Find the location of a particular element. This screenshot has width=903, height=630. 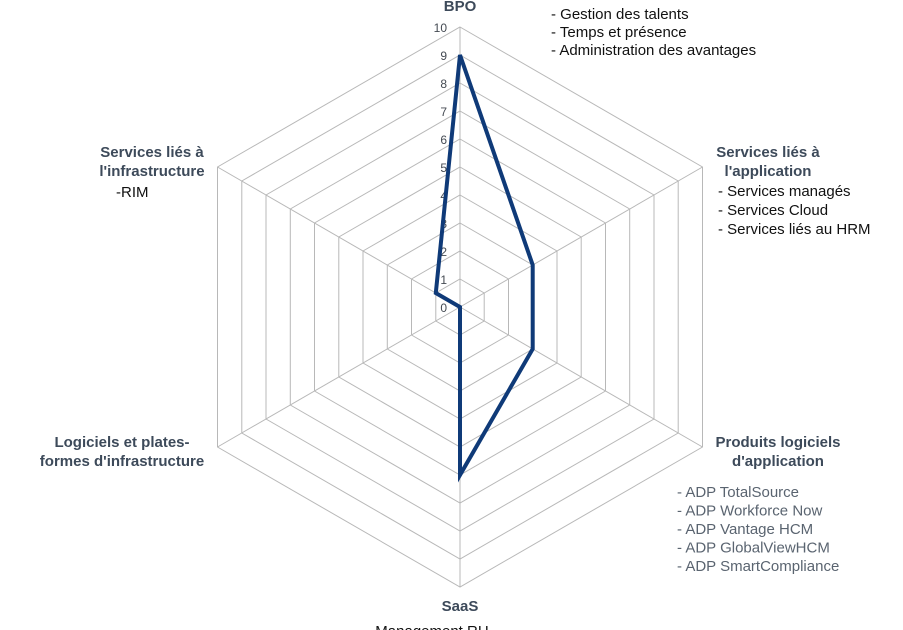

axis-note: - ADP Vantage HCM is located at coordinates (745, 529).